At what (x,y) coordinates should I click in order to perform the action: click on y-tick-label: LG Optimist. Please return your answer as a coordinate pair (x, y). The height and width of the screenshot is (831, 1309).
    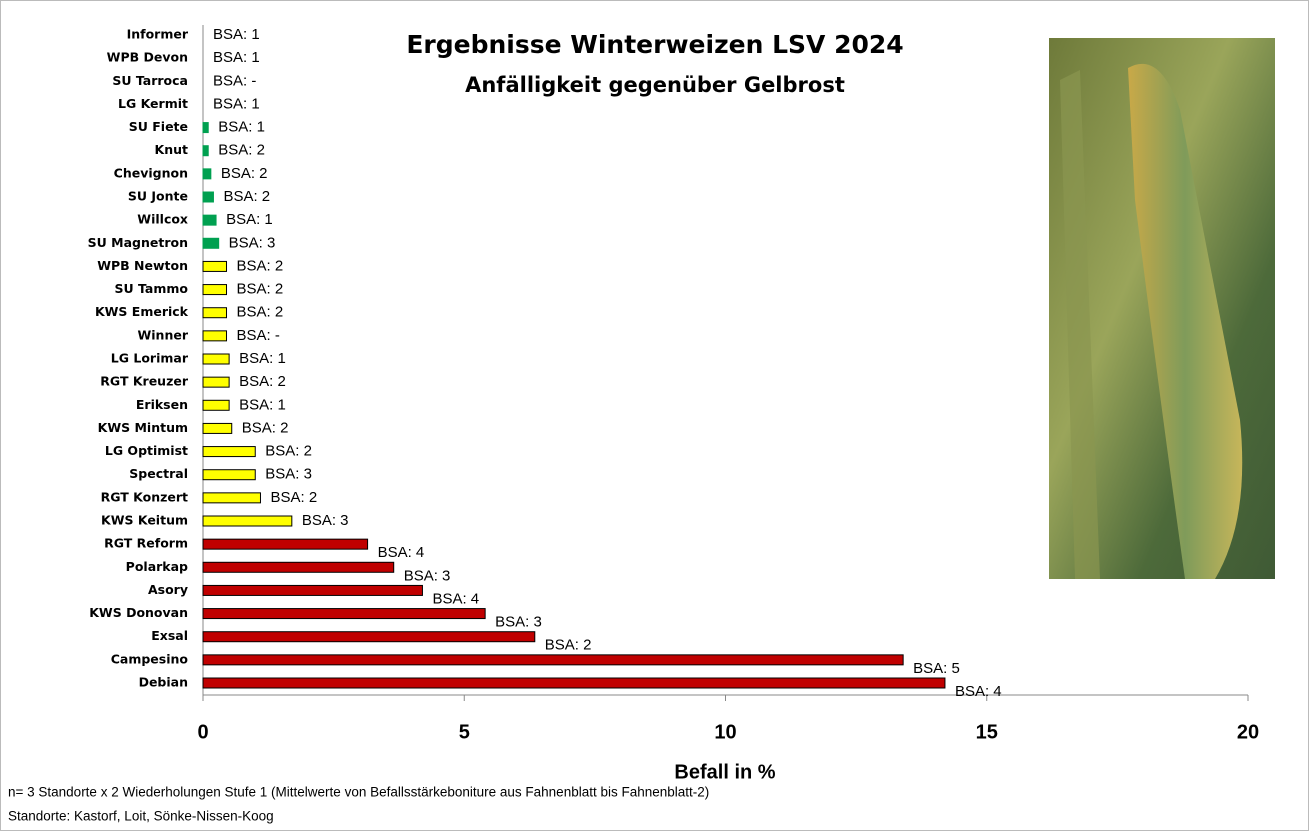
    Looking at the image, I should click on (146, 450).